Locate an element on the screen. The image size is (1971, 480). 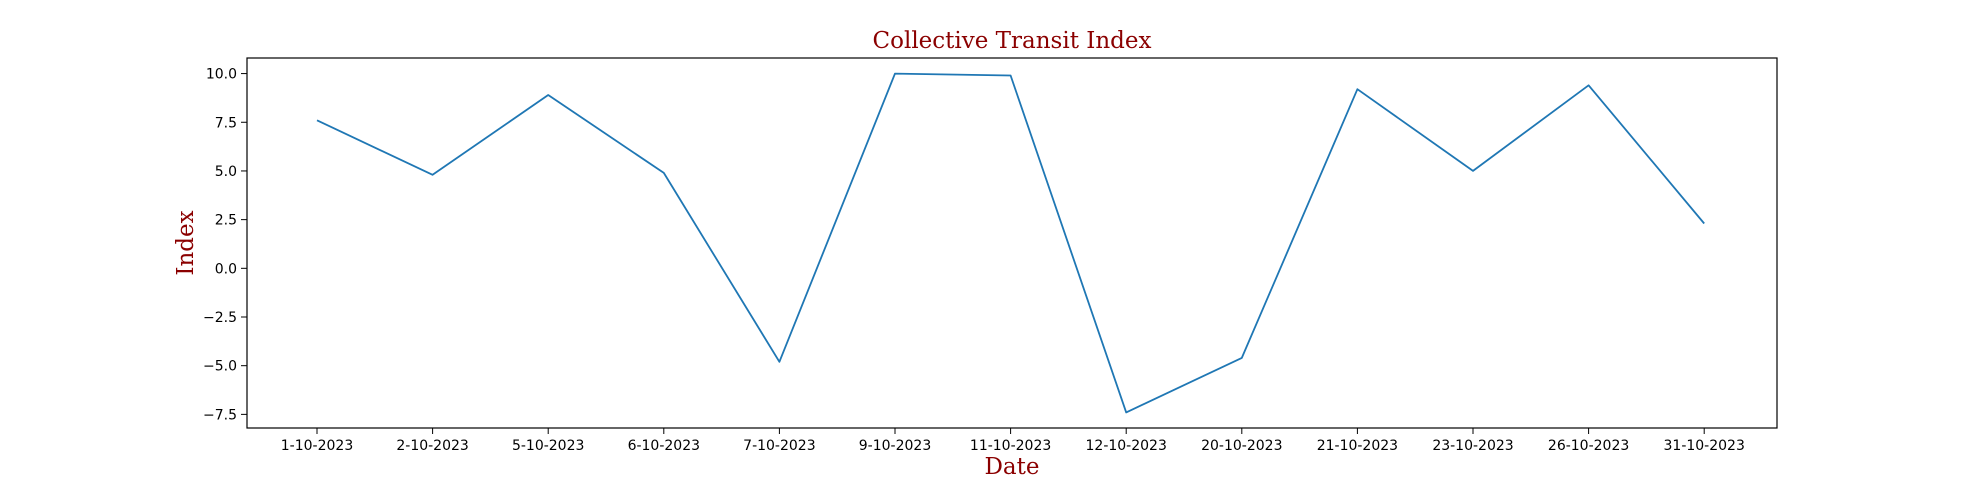
y-tick-label: 2.5 is located at coordinates (226, 221).